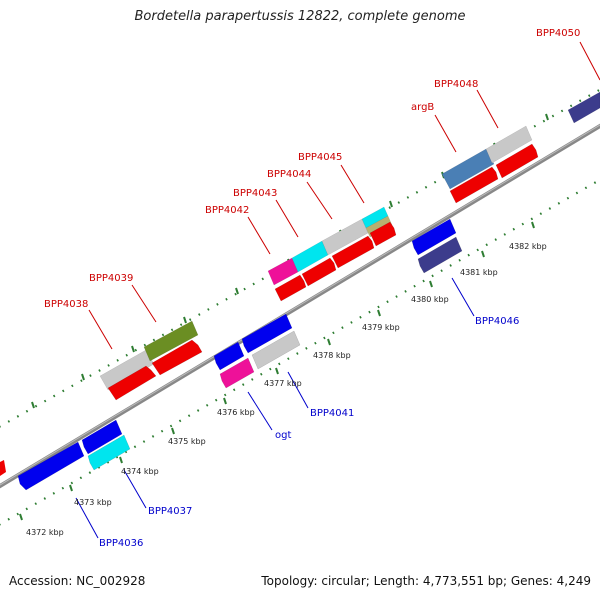 The height and width of the screenshot is (600, 600). I want to click on cds-bpp4039, so click(177, 357).